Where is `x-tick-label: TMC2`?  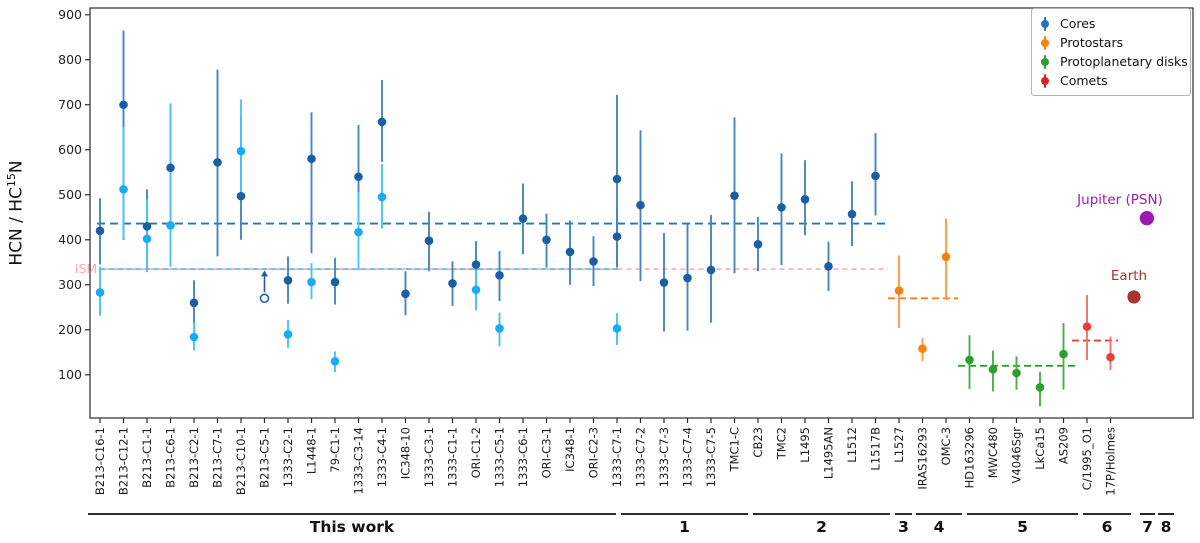 x-tick-label: TMC2 is located at coordinates (782, 443).